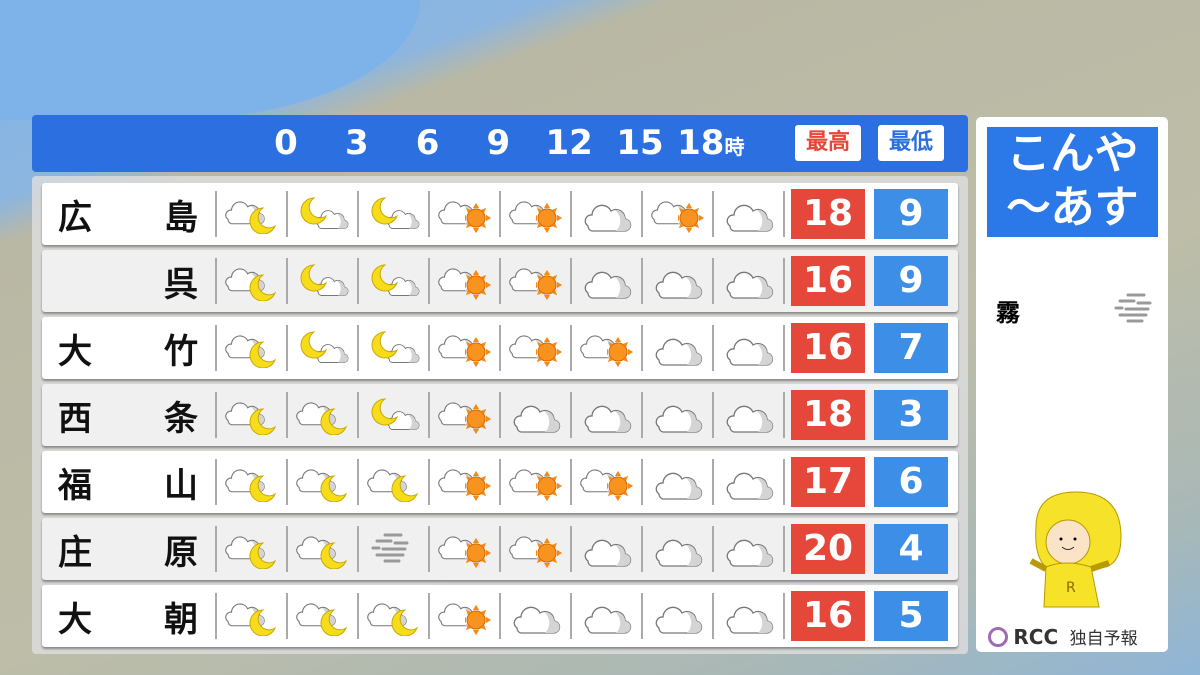 The height and width of the screenshot is (675, 1200). Describe the element at coordinates (569, 143) in the screenshot. I see `hour-label: 12` at that location.